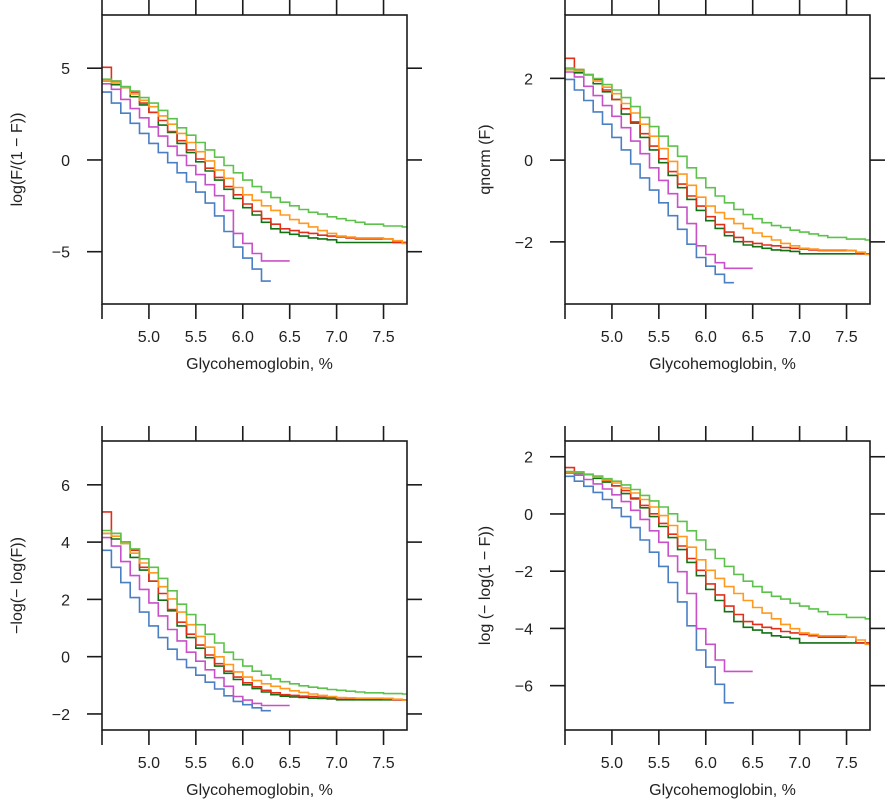 This screenshot has height=805, width=889. What do you see at coordinates (65, 69) in the screenshot?
I see `y-tick-label: 5` at bounding box center [65, 69].